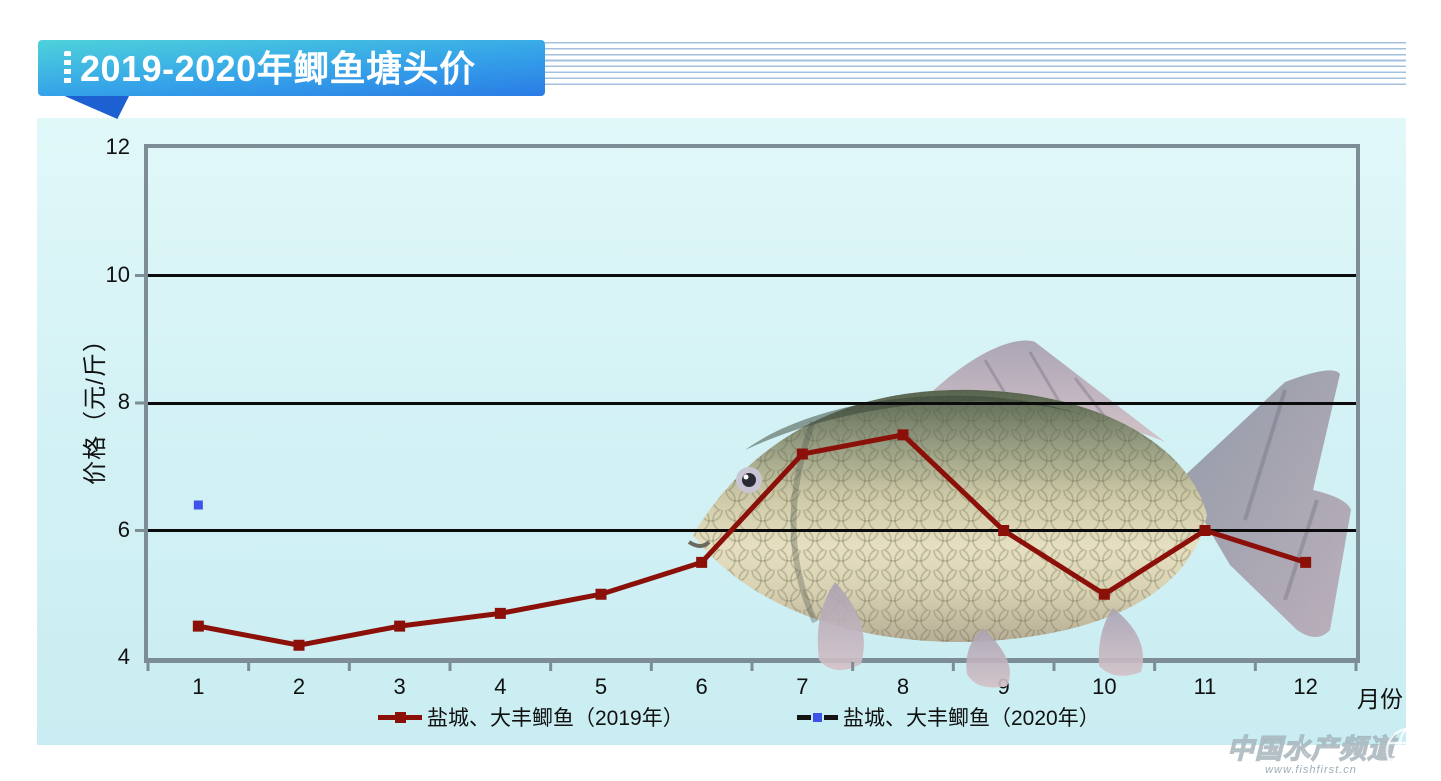 This screenshot has height=781, width=1441. Describe the element at coordinates (400, 717) in the screenshot. I see `legend-marker-2019-line-icon` at that location.